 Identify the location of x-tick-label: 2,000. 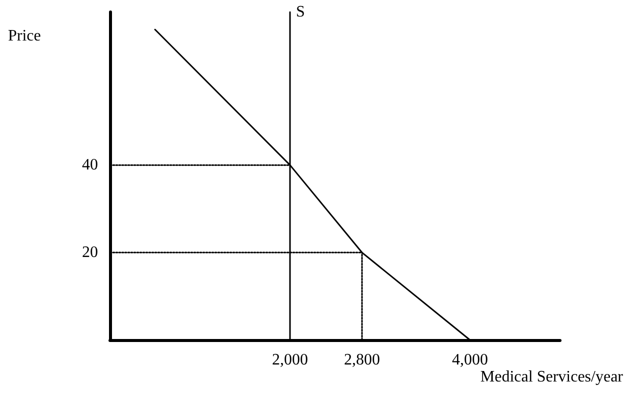
(290, 360).